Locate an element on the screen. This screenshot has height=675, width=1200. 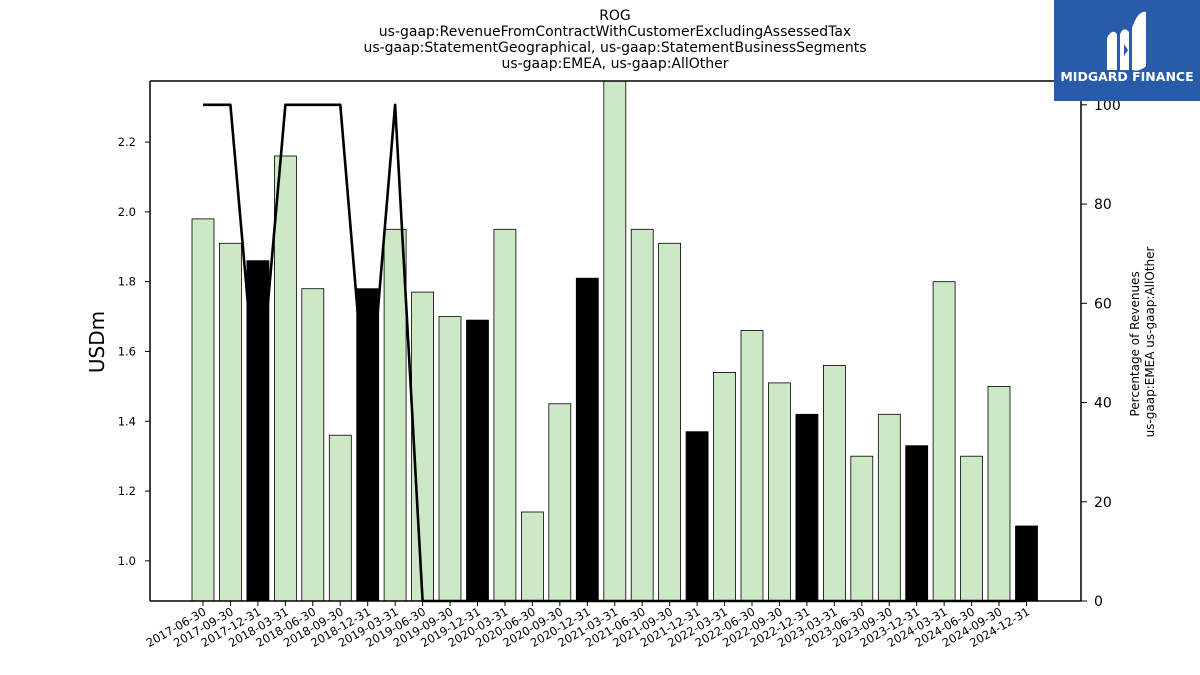
y-axis-label: USDm is located at coordinates (97, 342).